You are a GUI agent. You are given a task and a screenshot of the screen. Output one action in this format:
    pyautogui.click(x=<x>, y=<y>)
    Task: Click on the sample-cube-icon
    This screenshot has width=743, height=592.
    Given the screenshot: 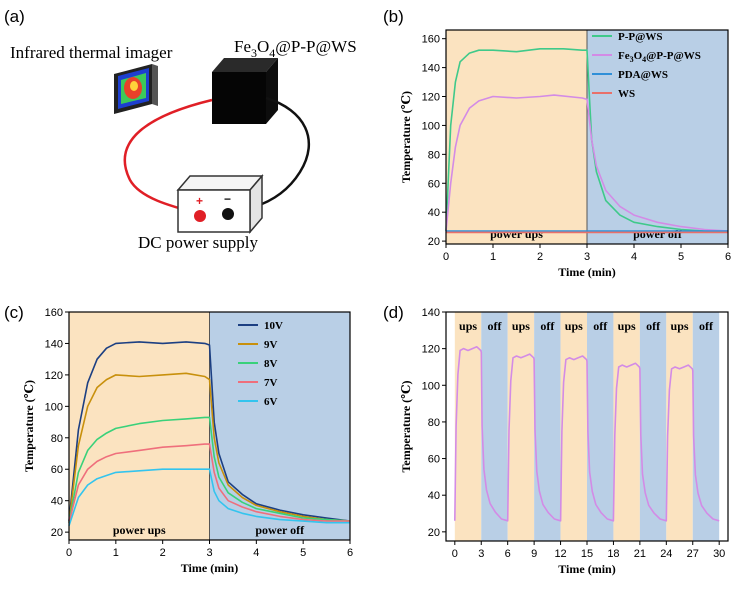 What is the action you would take?
    pyautogui.click(x=245, y=91)
    